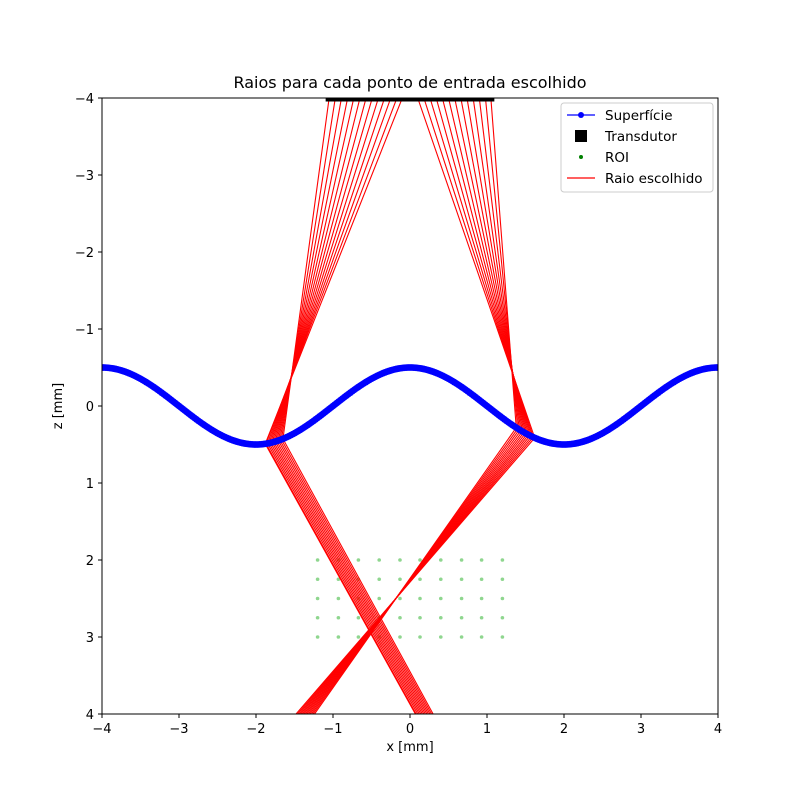 Image resolution: width=800 pixels, height=800 pixels. I want to click on x-tick-label: 3, so click(641, 729).